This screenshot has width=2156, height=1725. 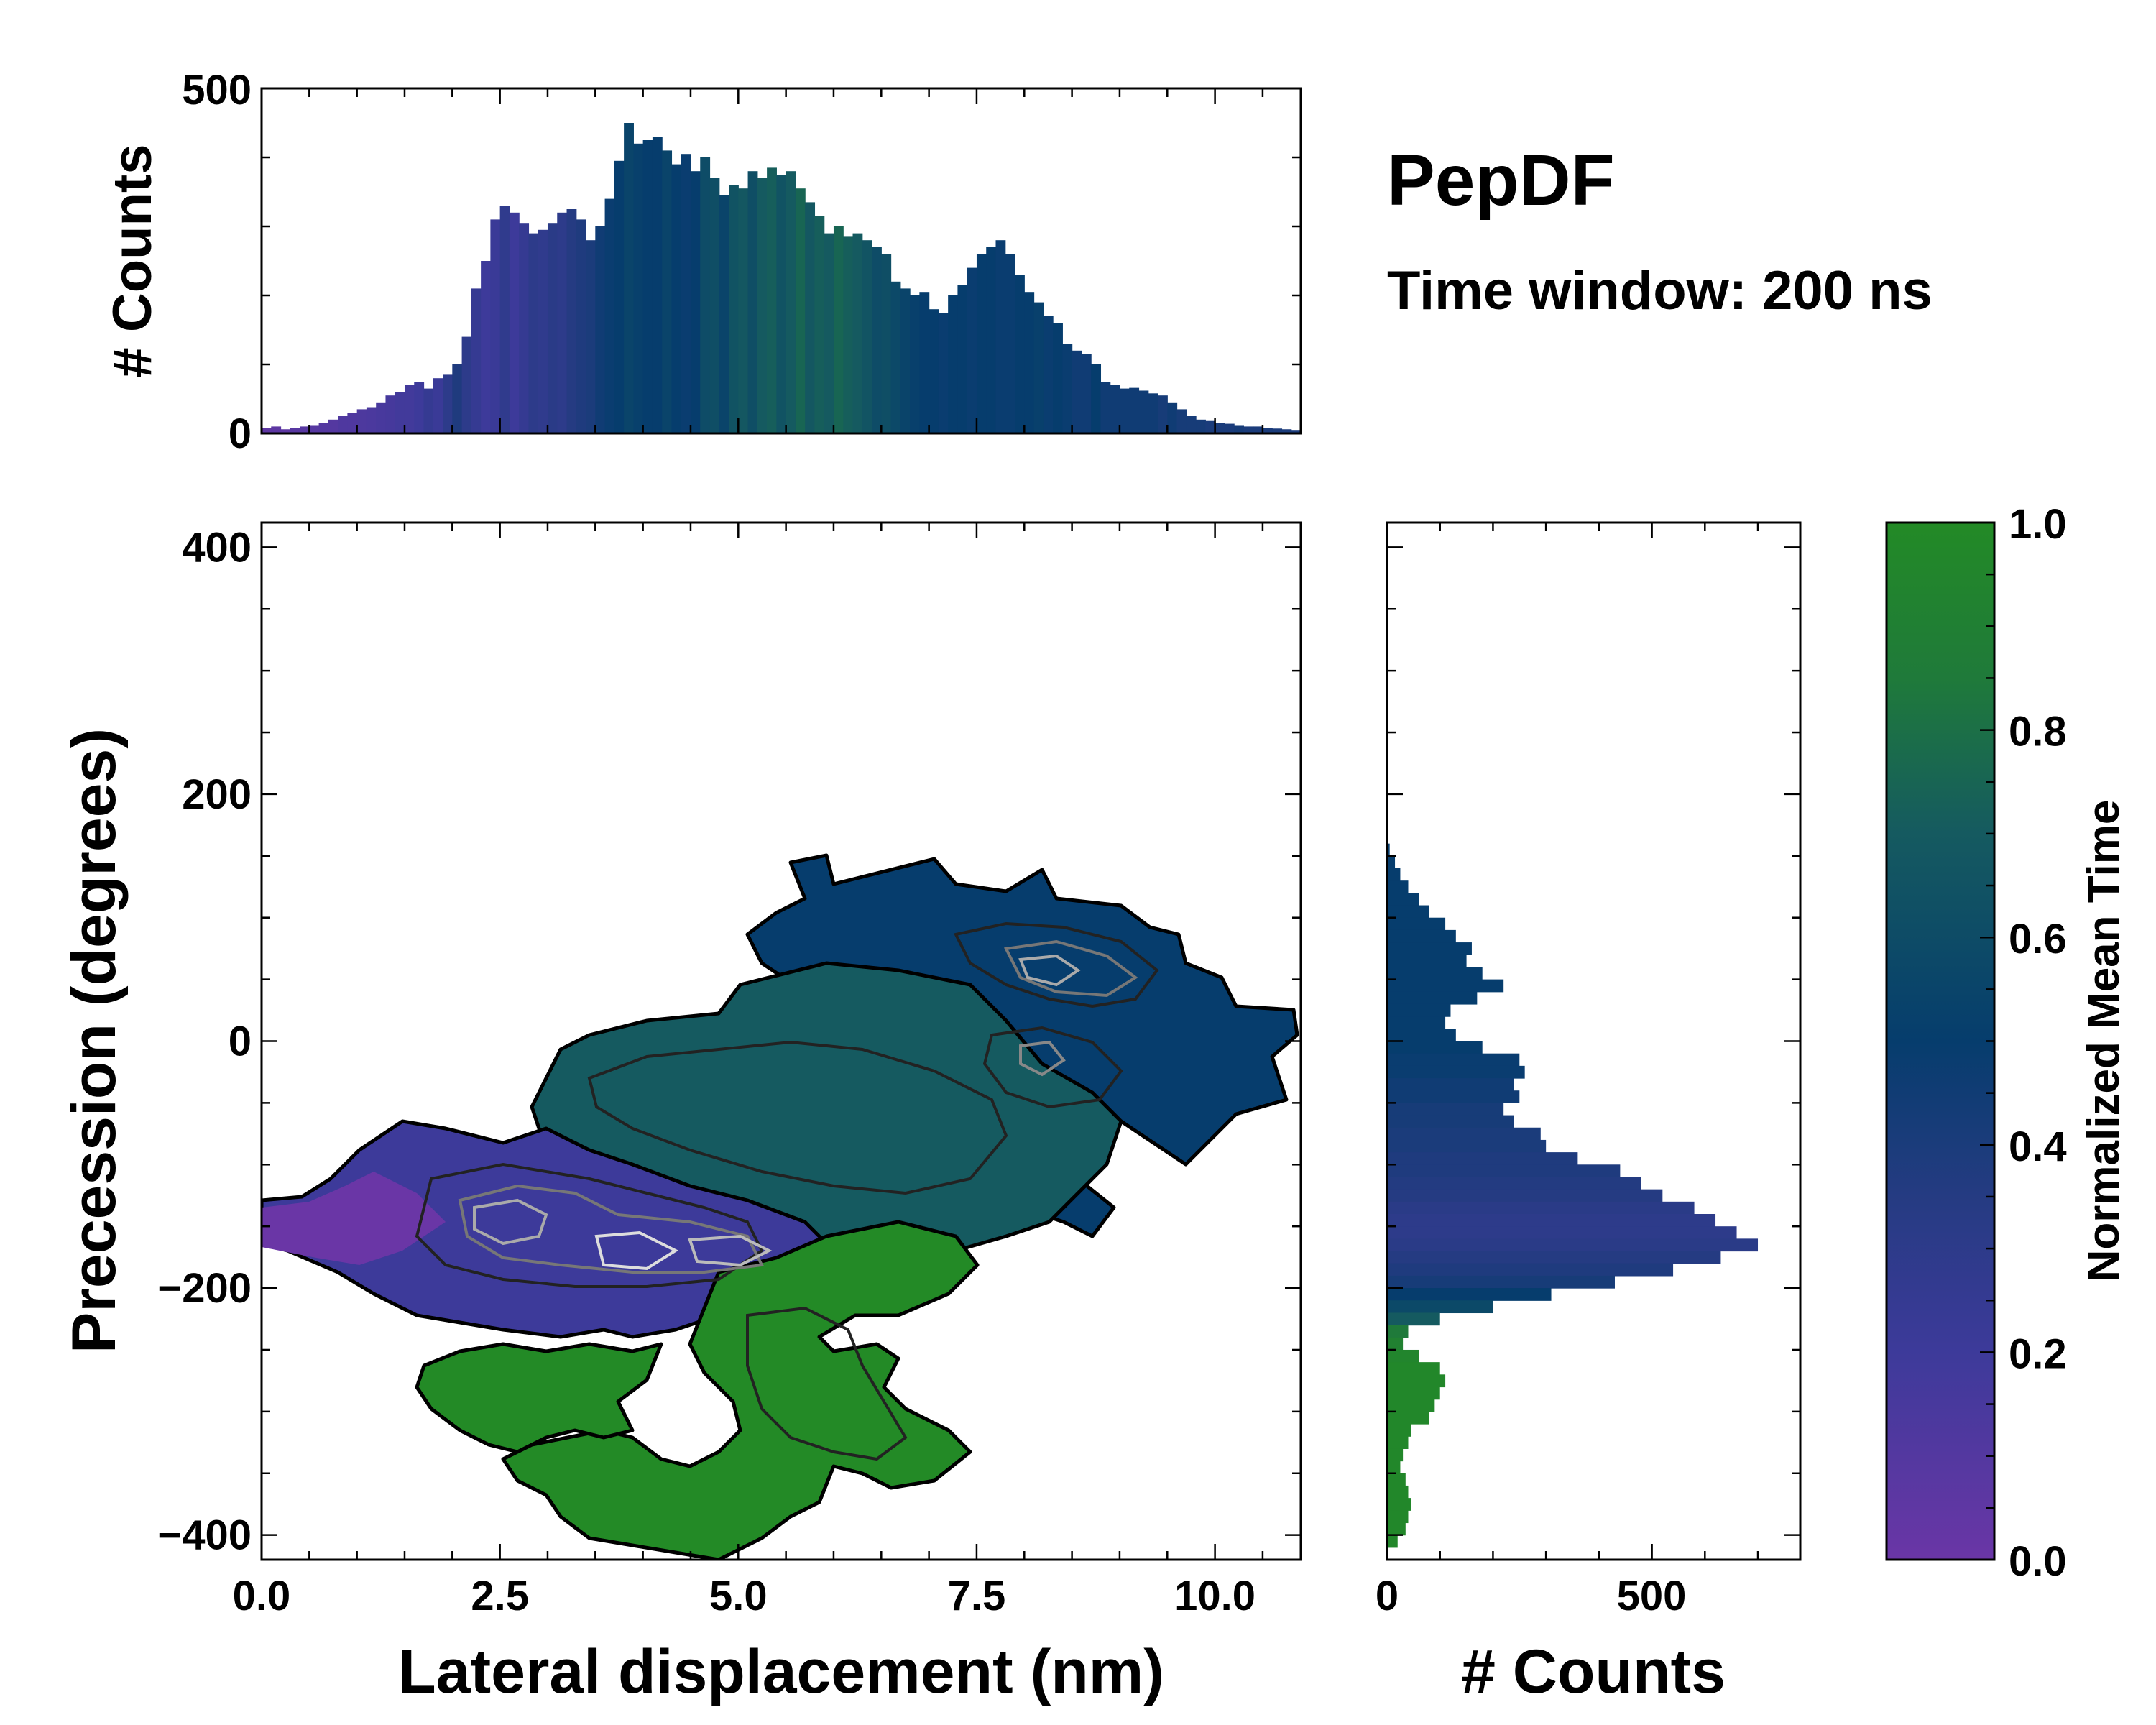 I want to click on main-ytick-label: −200, so click(x=204, y=1288).